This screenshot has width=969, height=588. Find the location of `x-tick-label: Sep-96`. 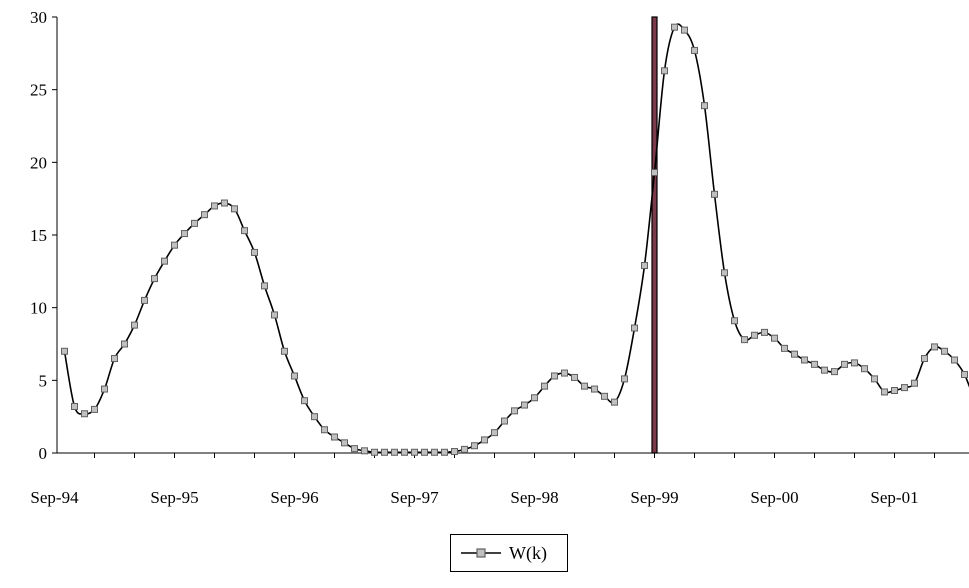

x-tick-label: Sep-96 is located at coordinates (294, 497).